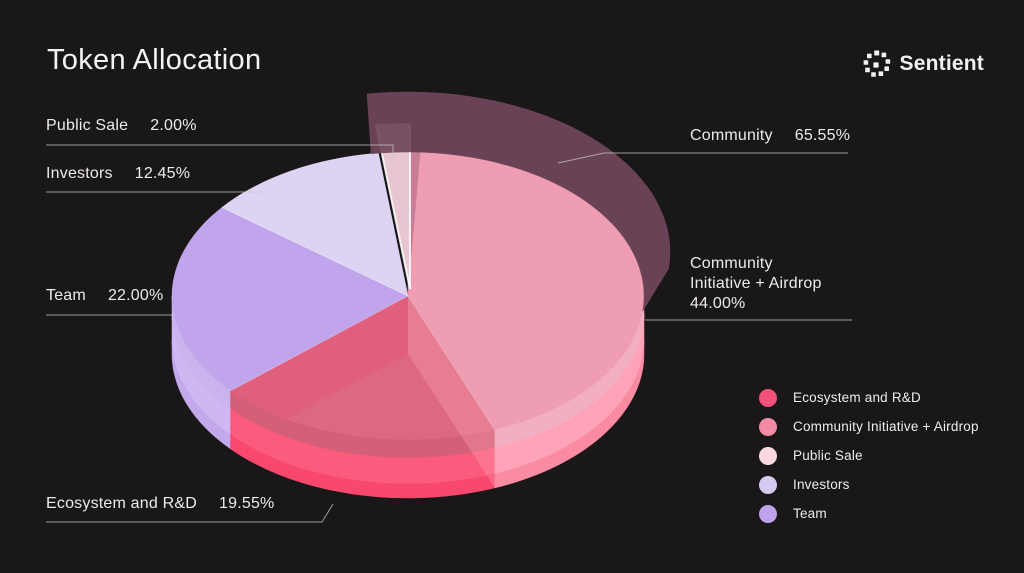 Image resolution: width=1024 pixels, height=573 pixels. Describe the element at coordinates (135, 295) in the screenshot. I see `callout-team-value: 22.00%` at that location.